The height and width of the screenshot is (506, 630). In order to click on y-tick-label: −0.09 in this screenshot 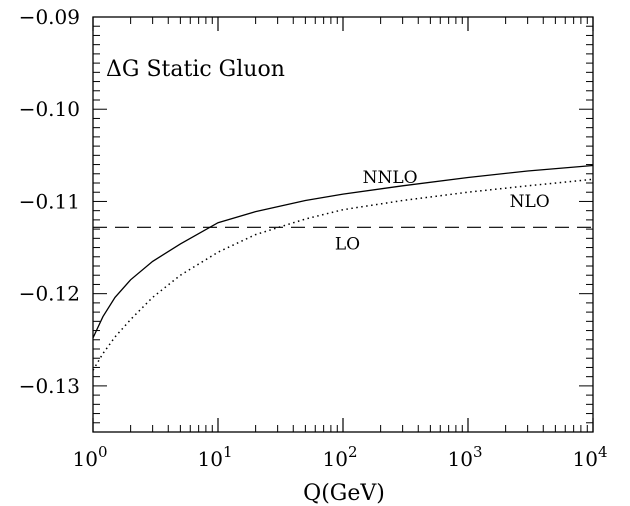, I will do `click(49, 17)`.